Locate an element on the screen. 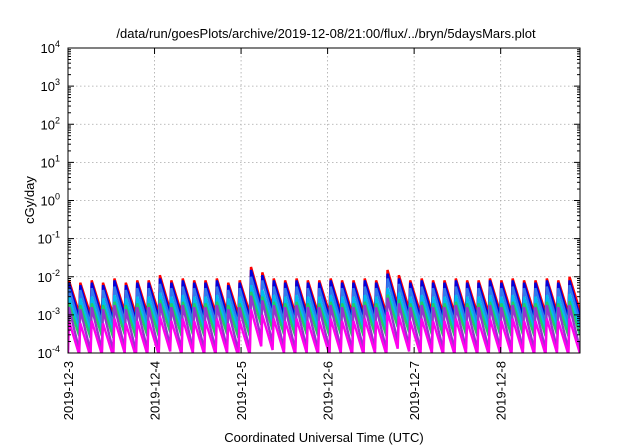  x-tick-label: 2019-12-4 is located at coordinates (155, 390).